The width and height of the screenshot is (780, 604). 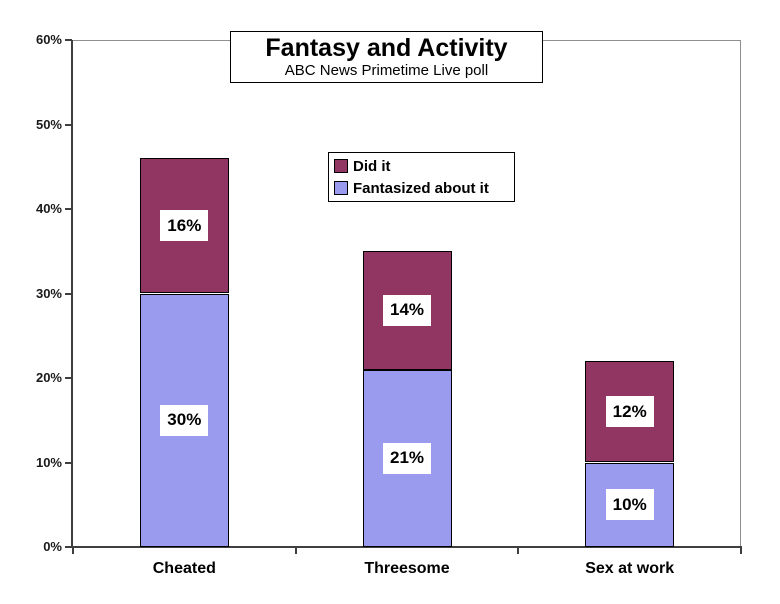 I want to click on data-label: 16%, so click(x=184, y=226).